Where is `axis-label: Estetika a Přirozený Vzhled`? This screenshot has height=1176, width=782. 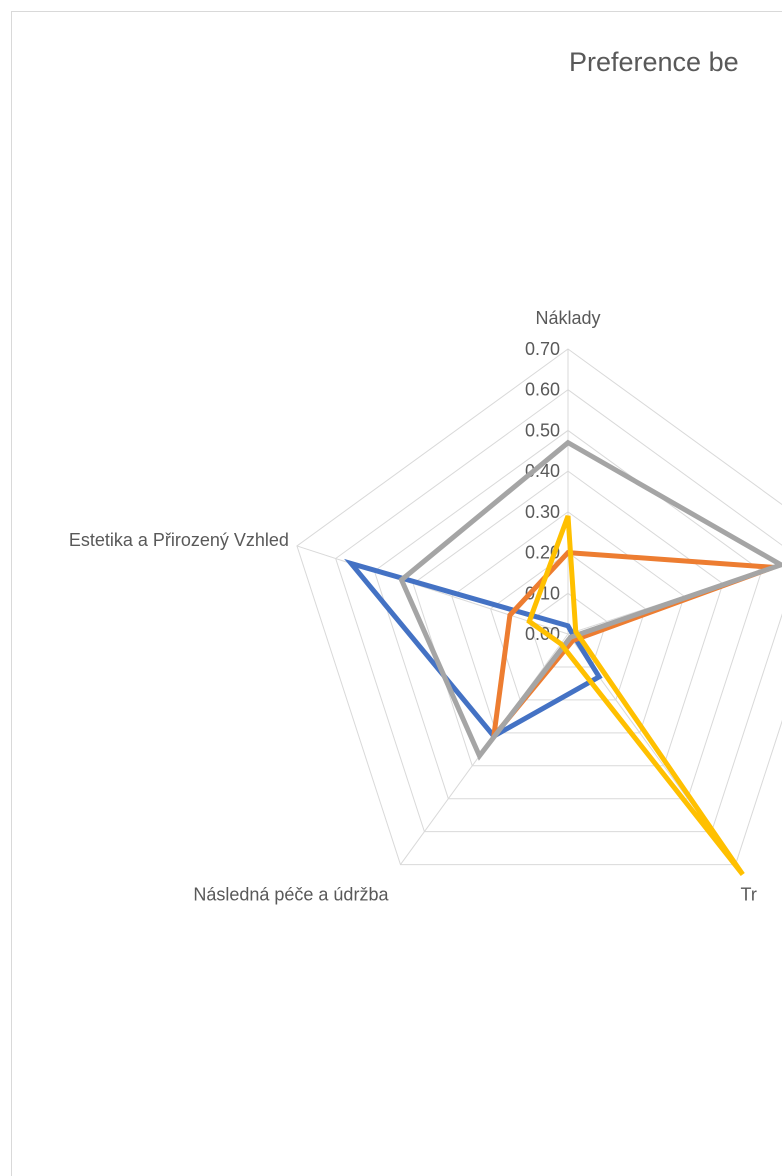 axis-label: Estetika a Přirozený Vzhled is located at coordinates (179, 540).